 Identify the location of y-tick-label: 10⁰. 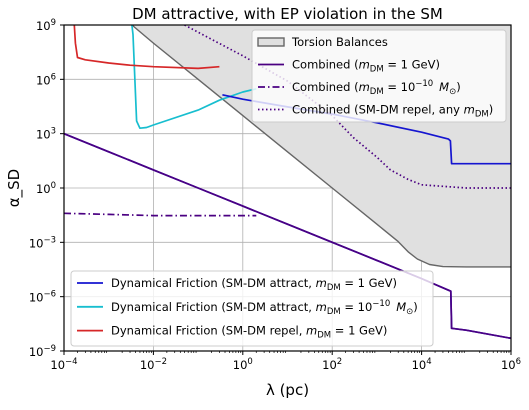
(46, 188).